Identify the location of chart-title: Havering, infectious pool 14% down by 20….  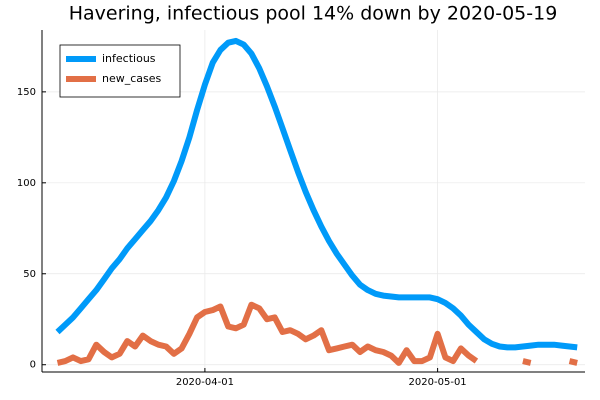
(313, 14).